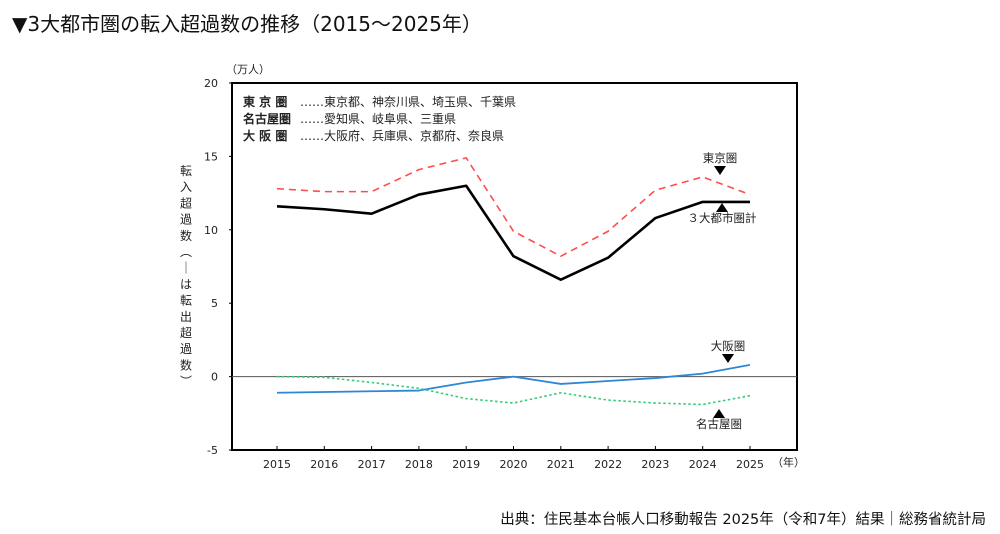 Image resolution: width=1000 pixels, height=534 pixels. I want to click on series-annotation-label: 東京圏, so click(720, 158).